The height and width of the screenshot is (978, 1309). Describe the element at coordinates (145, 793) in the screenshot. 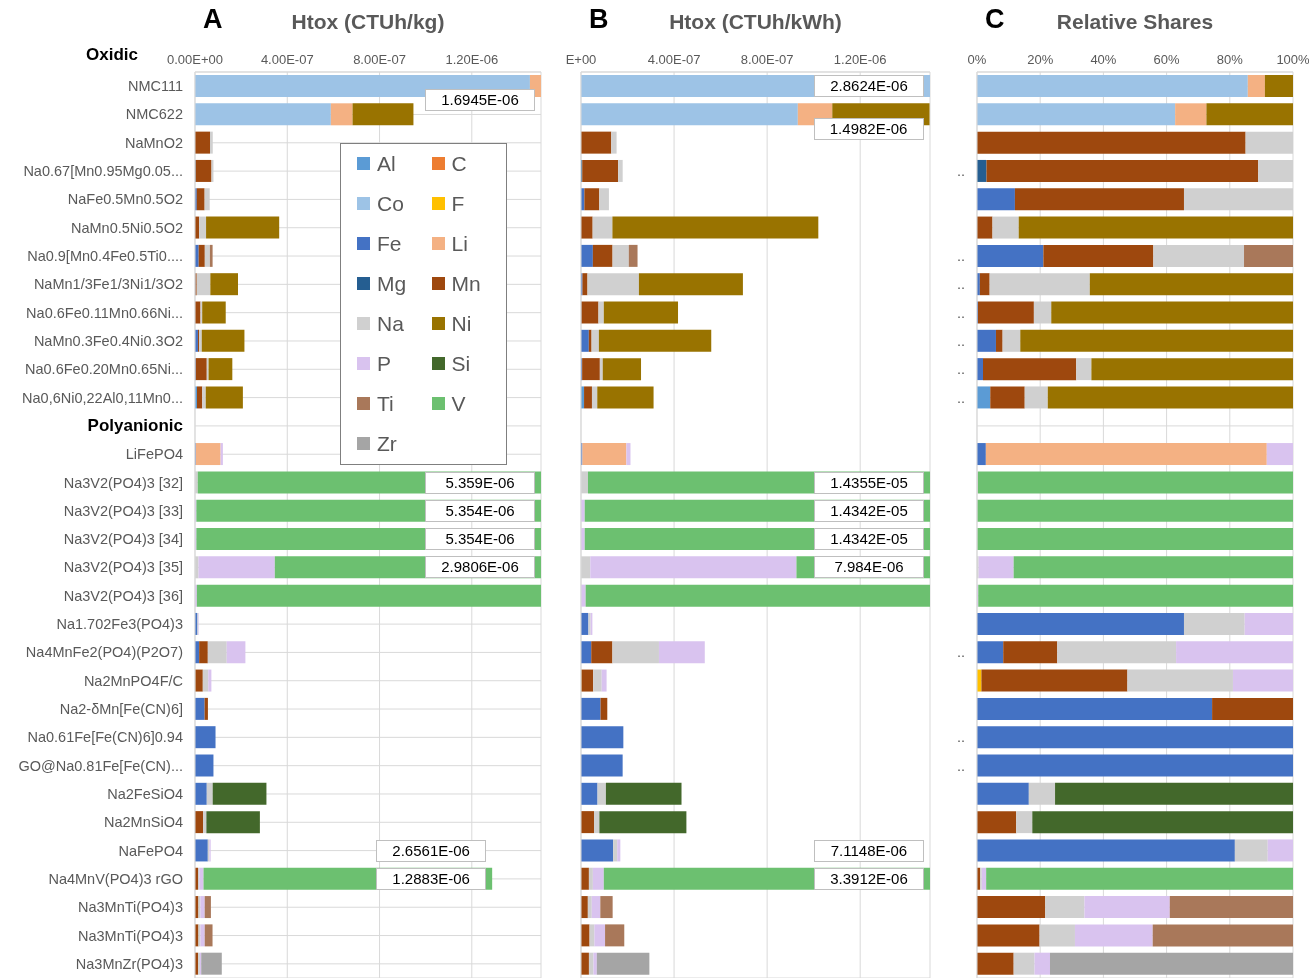

I see `y-tick-label: Na2FeSiO4` at that location.